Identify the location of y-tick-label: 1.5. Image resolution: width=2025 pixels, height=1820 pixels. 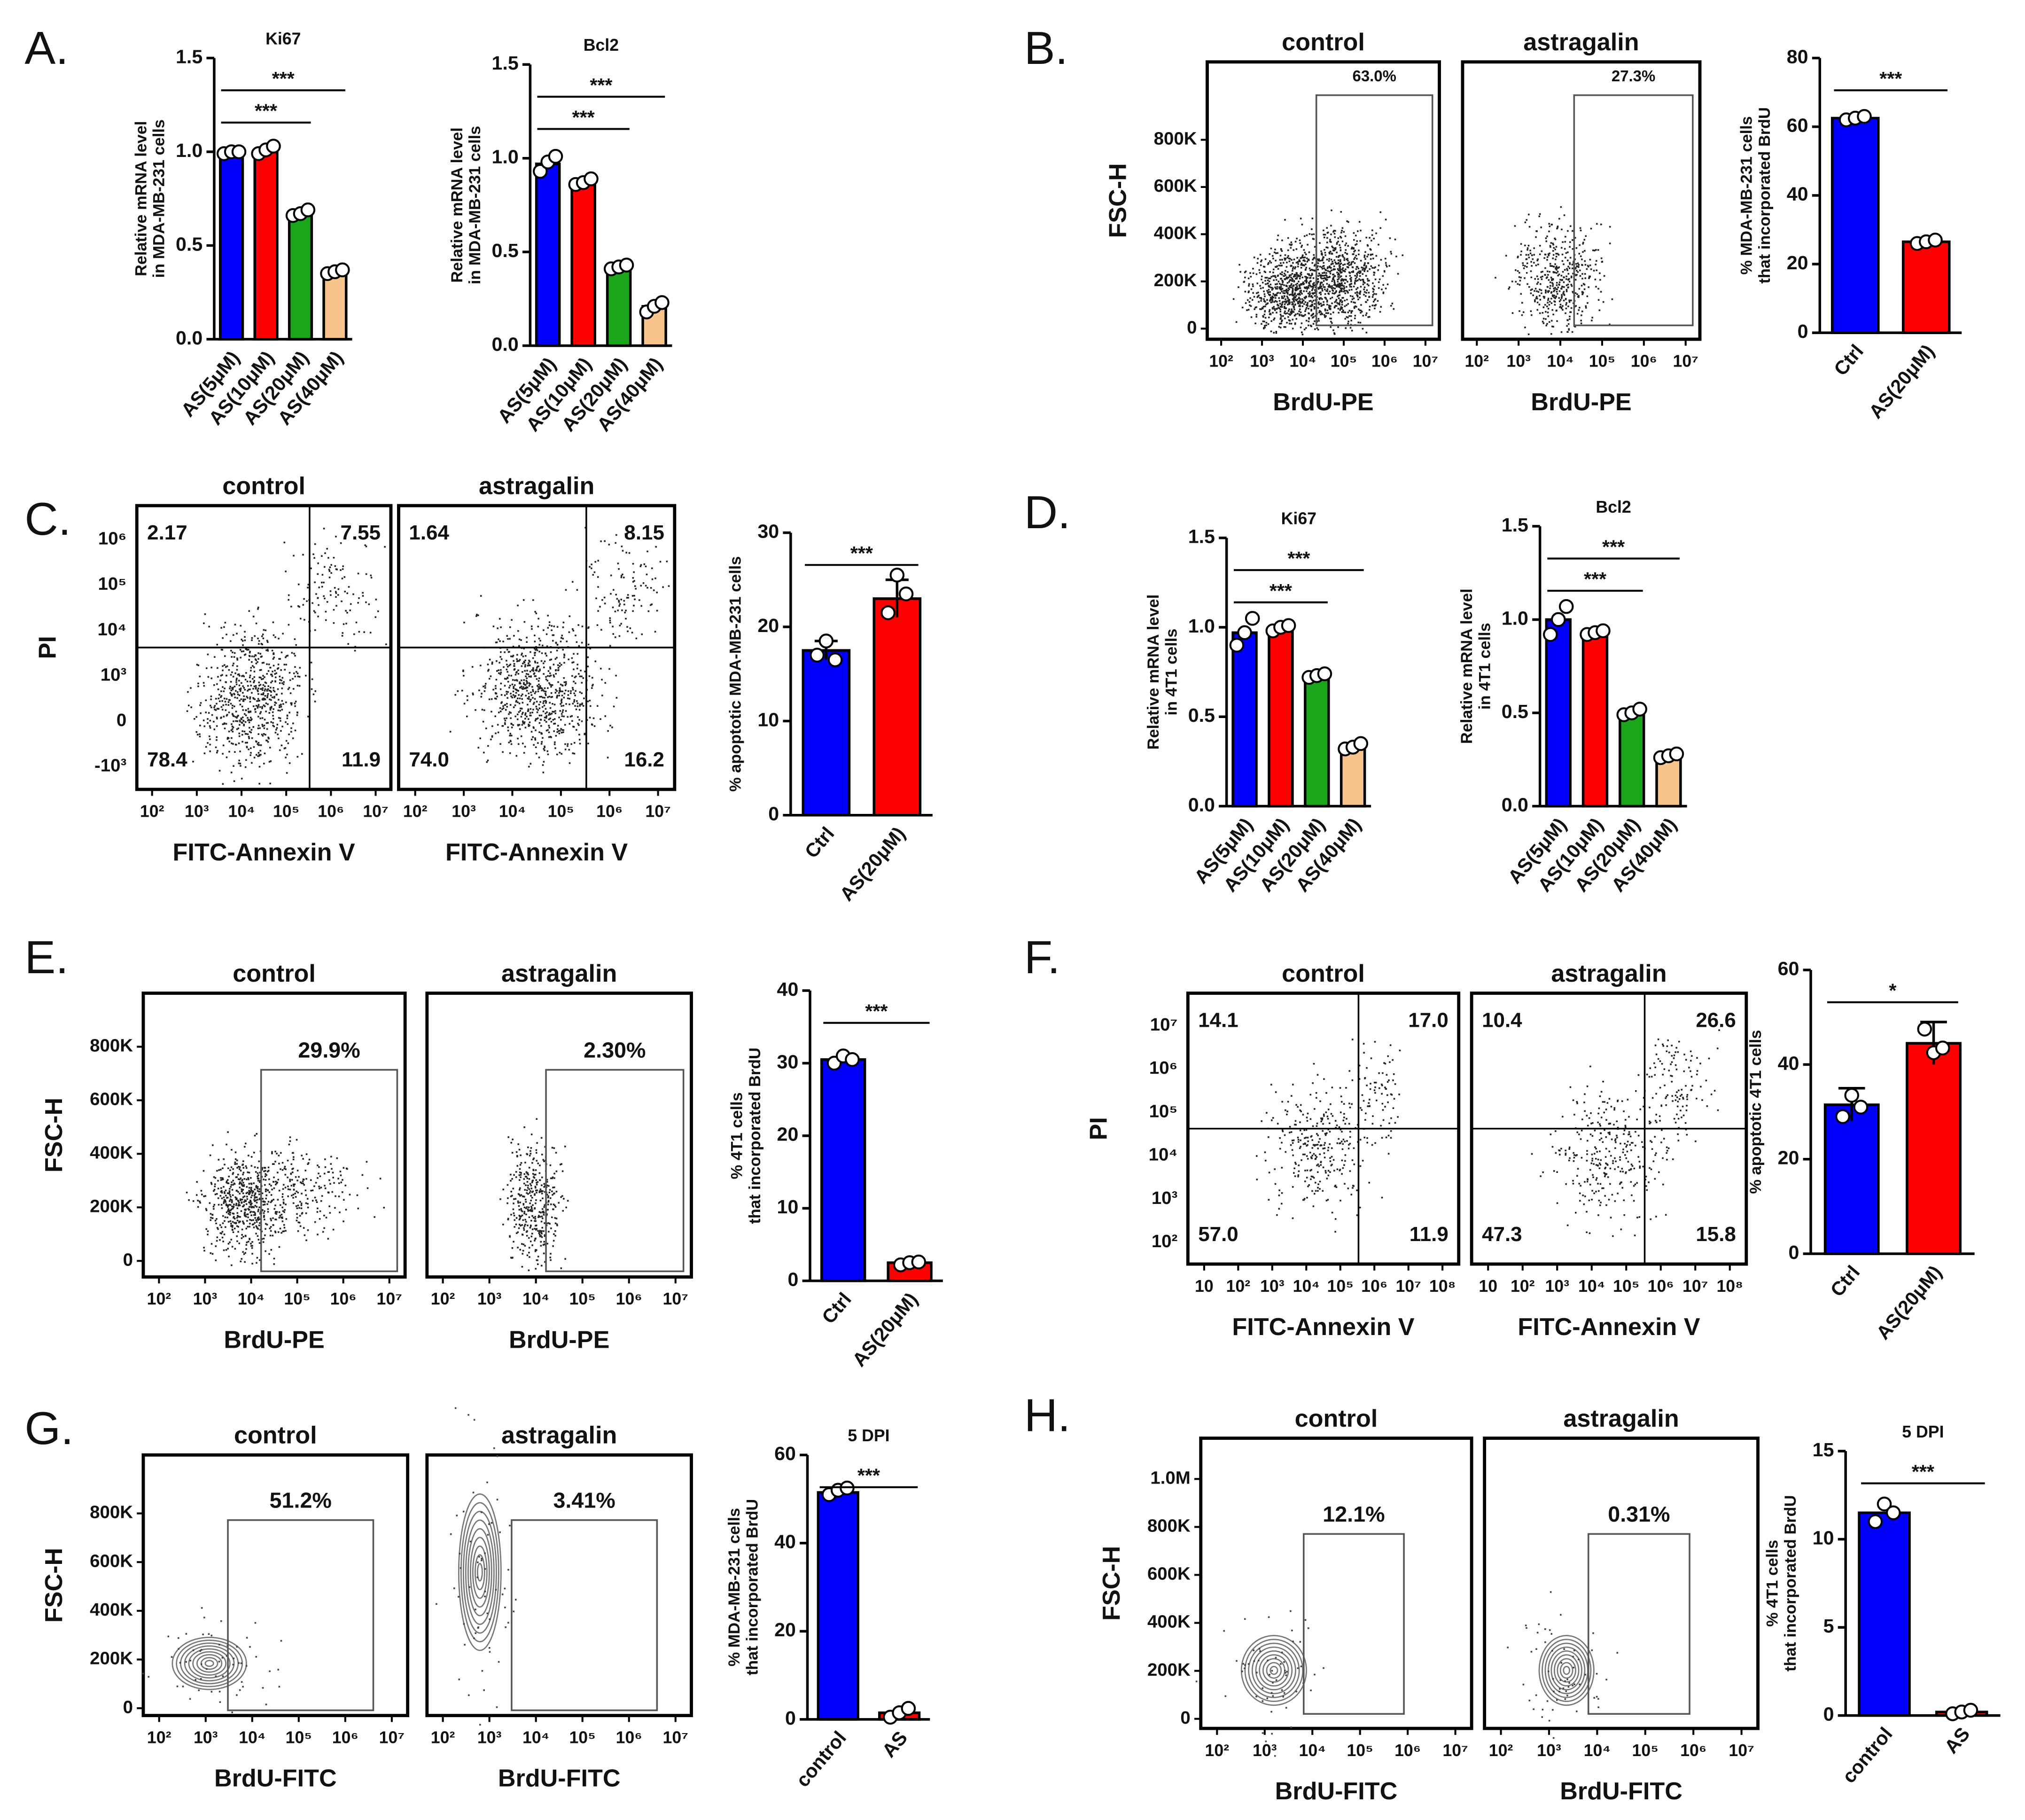
(189, 56).